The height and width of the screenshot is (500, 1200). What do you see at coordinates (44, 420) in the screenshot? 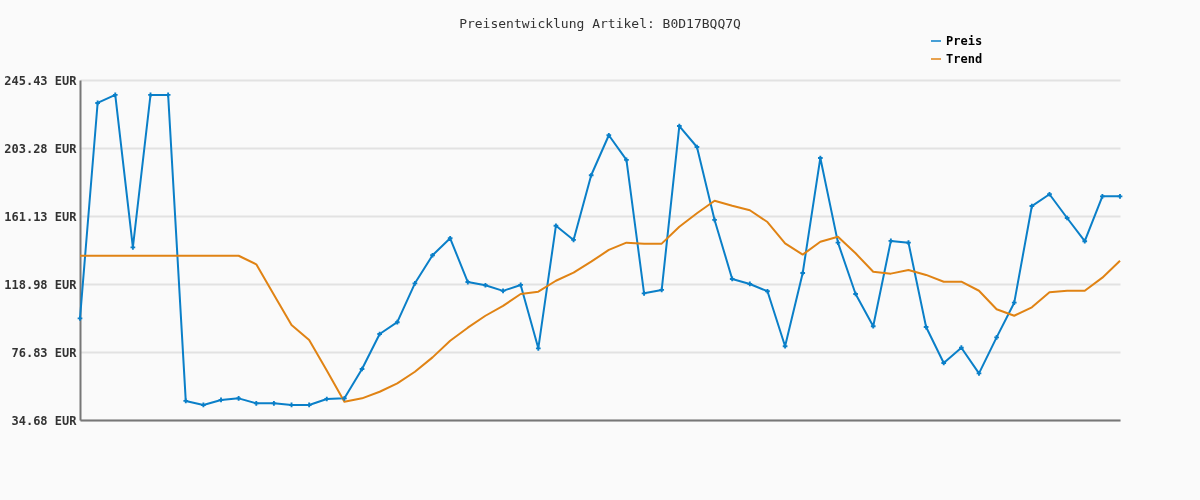
I see `y-tick-label: 34.68 EUR` at bounding box center [44, 420].